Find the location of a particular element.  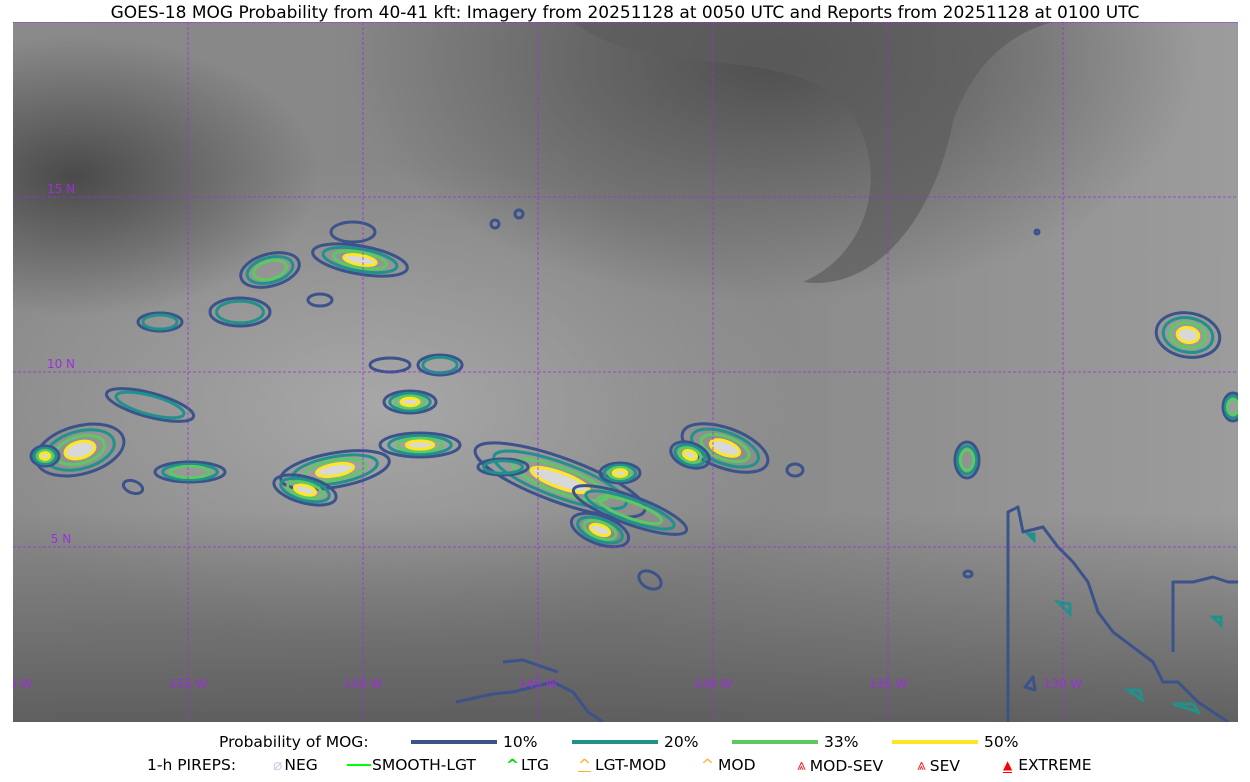

legend-10: 10% is located at coordinates (474, 742).